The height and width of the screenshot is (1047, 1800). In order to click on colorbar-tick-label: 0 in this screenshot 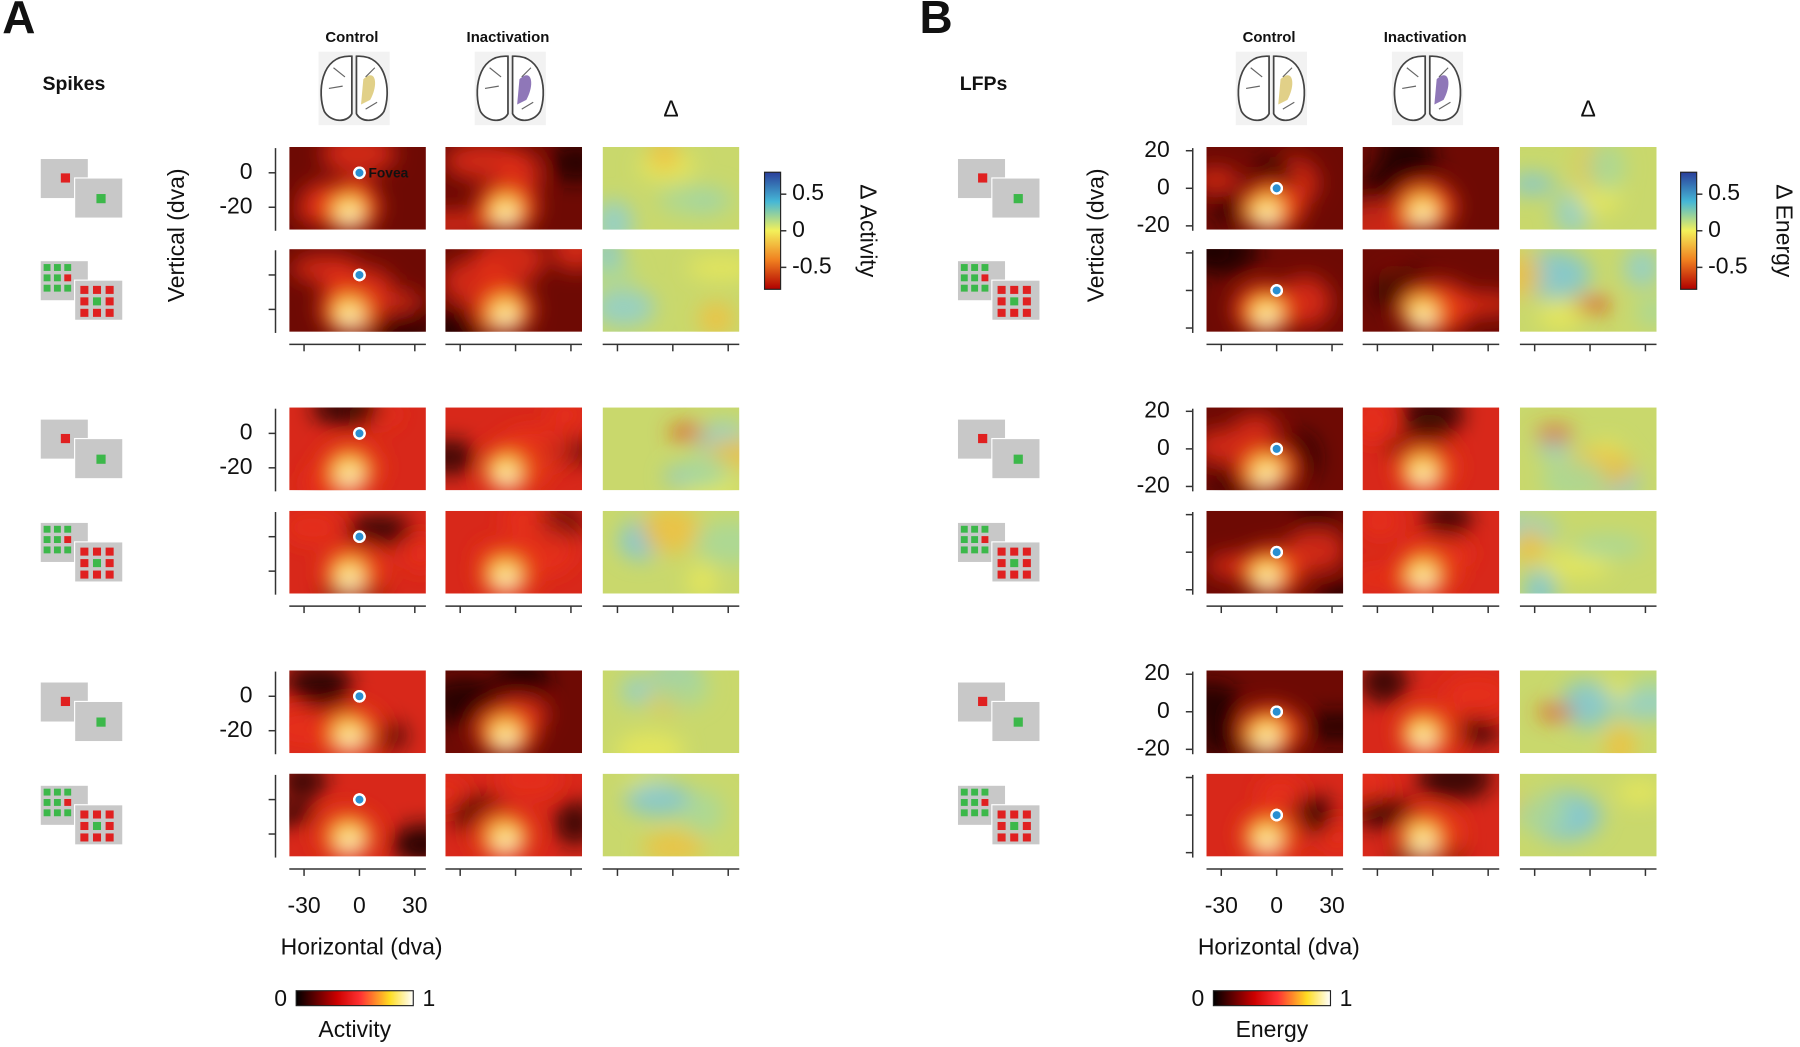, I will do `click(1197, 998)`.